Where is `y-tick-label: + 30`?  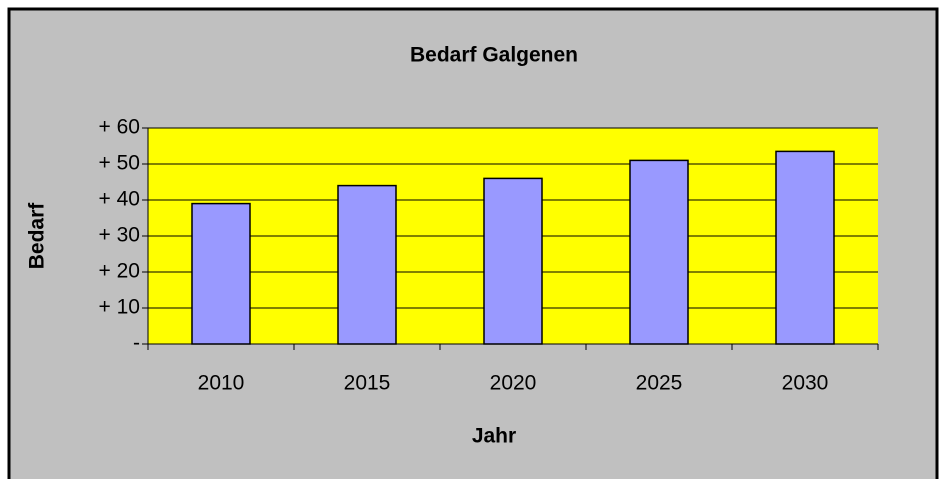 y-tick-label: + 30 is located at coordinates (119, 235).